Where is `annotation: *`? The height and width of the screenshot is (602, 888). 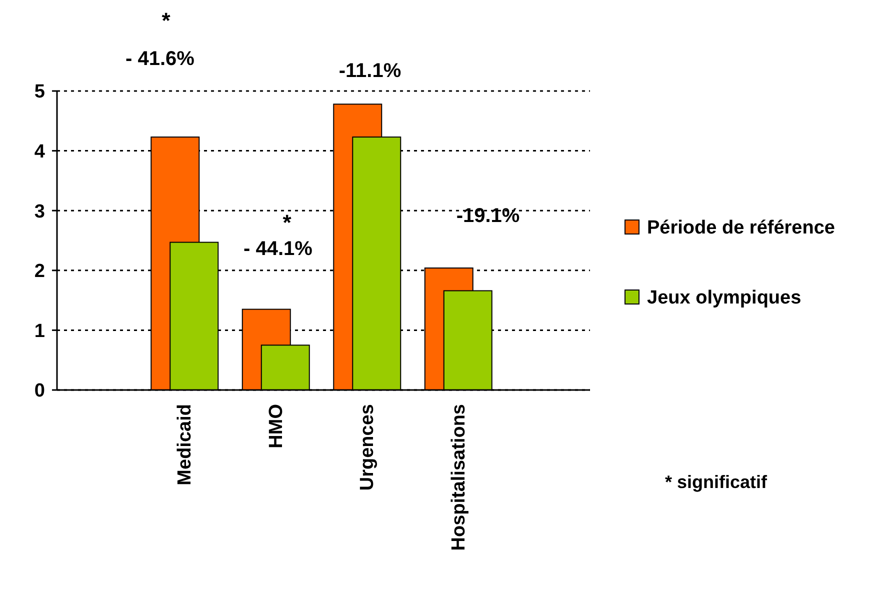 annotation: * is located at coordinates (287, 222).